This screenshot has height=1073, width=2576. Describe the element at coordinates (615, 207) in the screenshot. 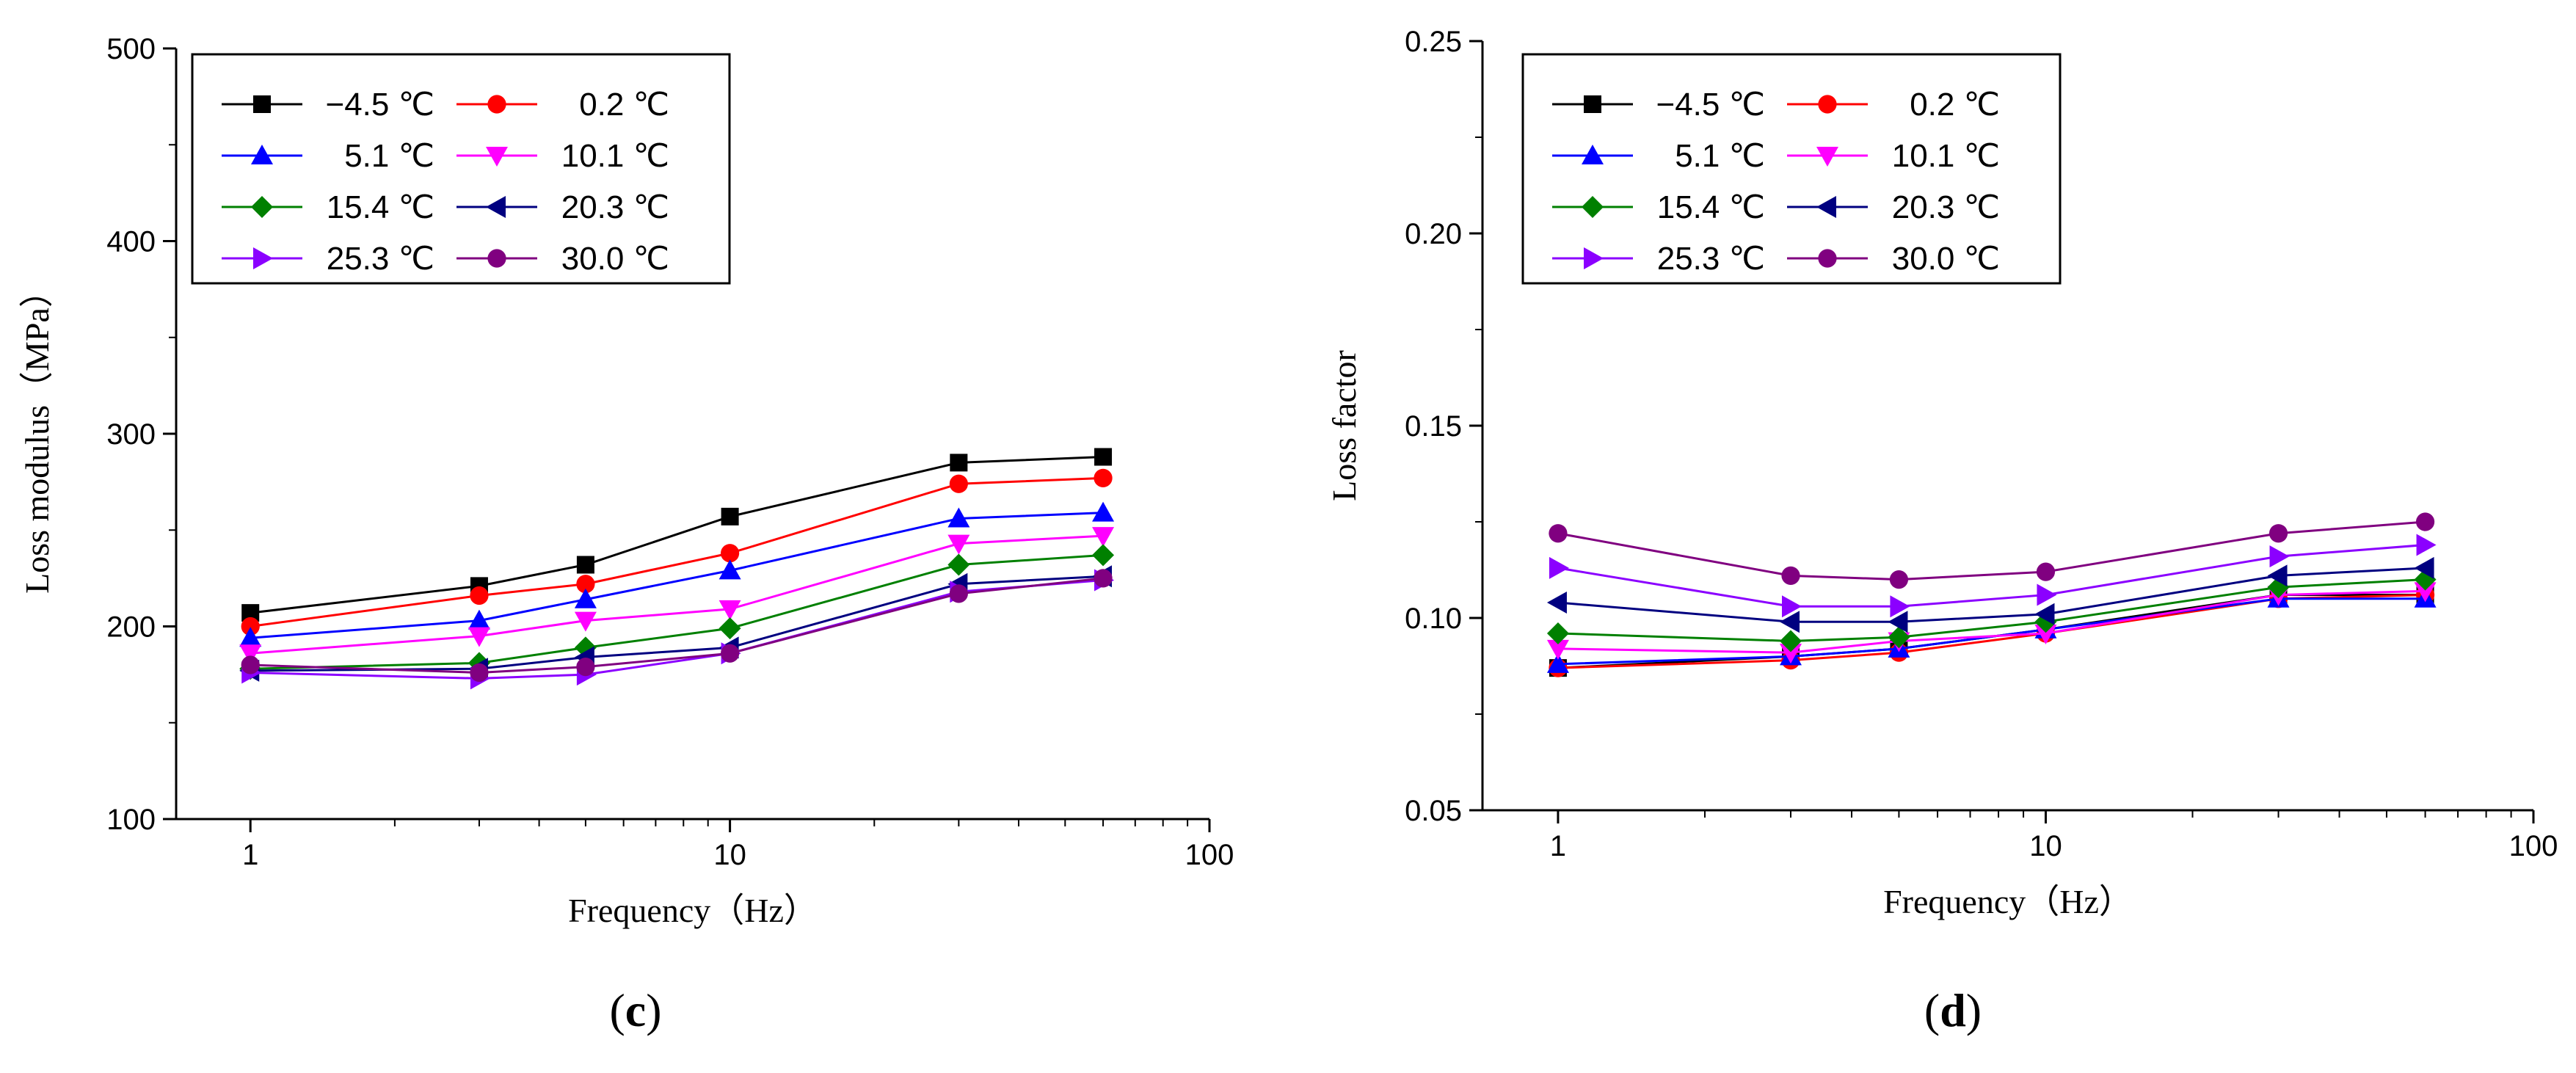

I see `legend-label: 20.3 ℃` at that location.